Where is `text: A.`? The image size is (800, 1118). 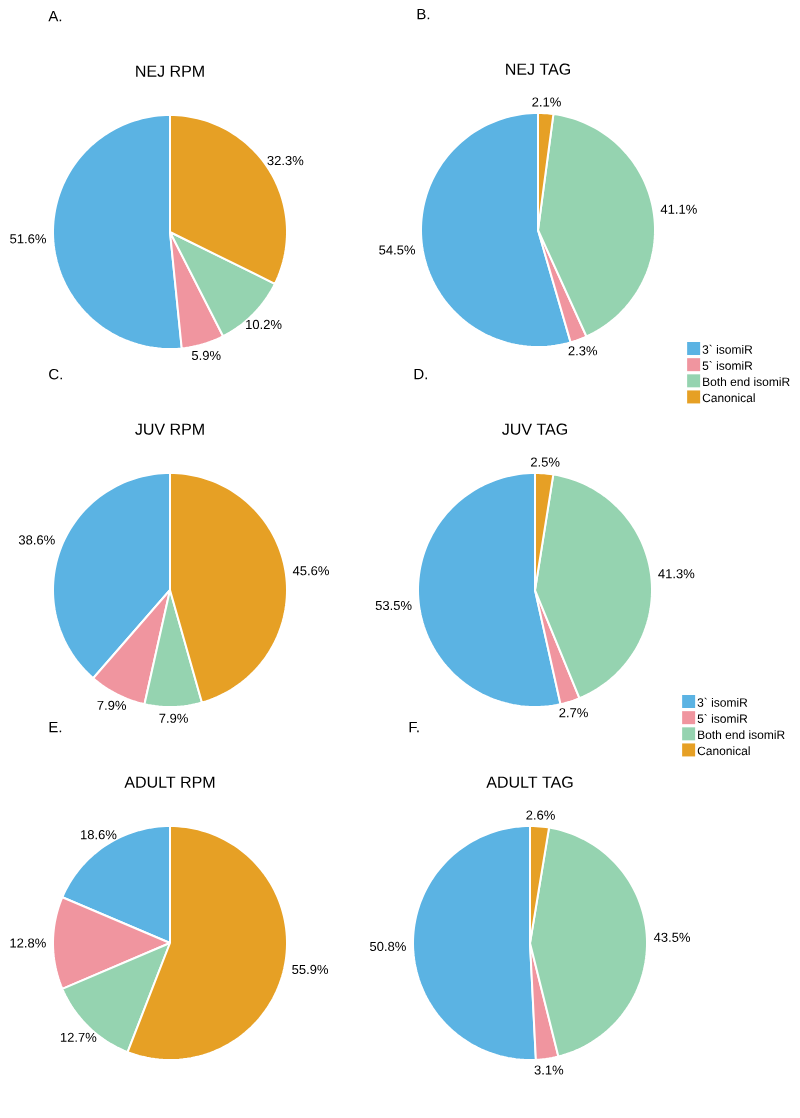 text: A. is located at coordinates (55, 16).